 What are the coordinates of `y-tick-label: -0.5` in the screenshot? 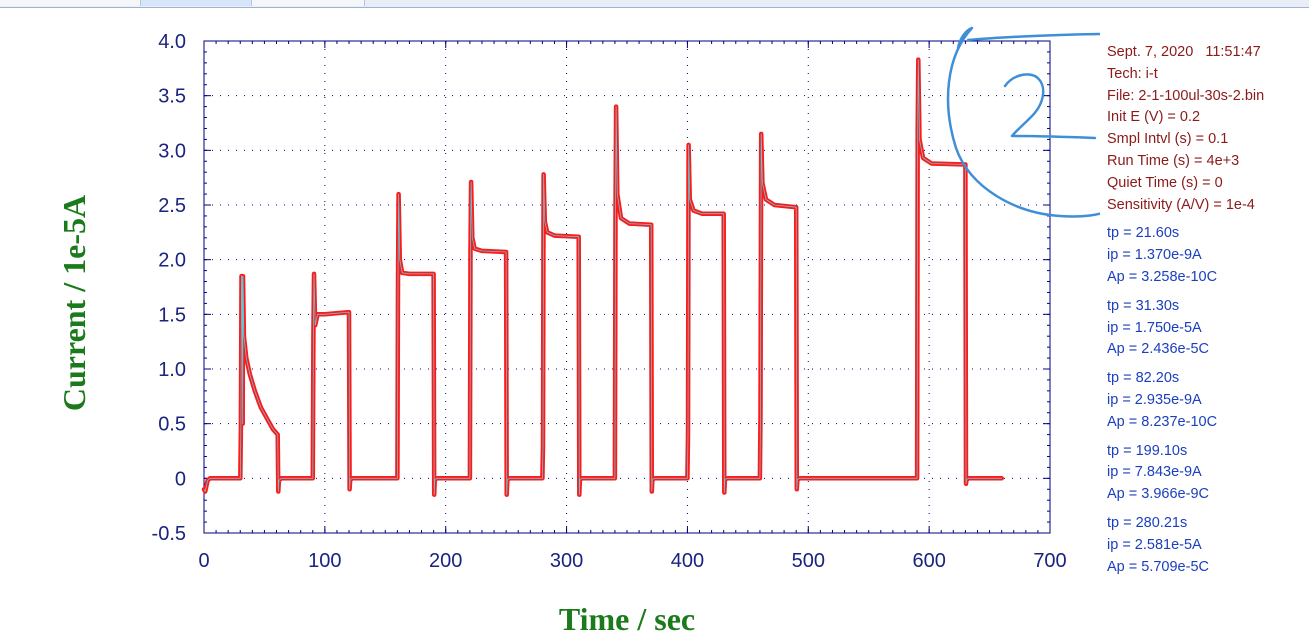 It's located at (169, 534).